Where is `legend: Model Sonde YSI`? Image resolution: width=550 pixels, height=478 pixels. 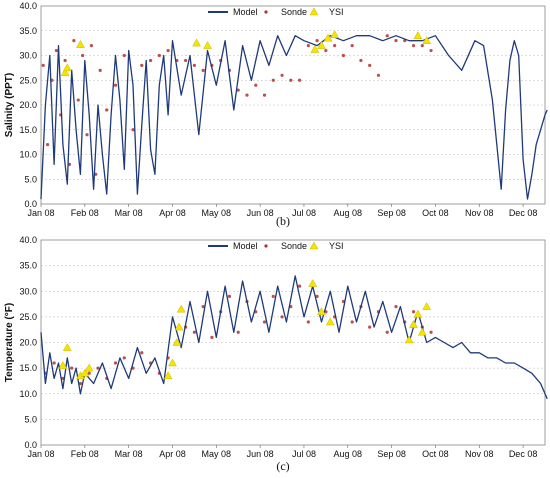
legend: Model Sonde YSI is located at coordinates (276, 246).